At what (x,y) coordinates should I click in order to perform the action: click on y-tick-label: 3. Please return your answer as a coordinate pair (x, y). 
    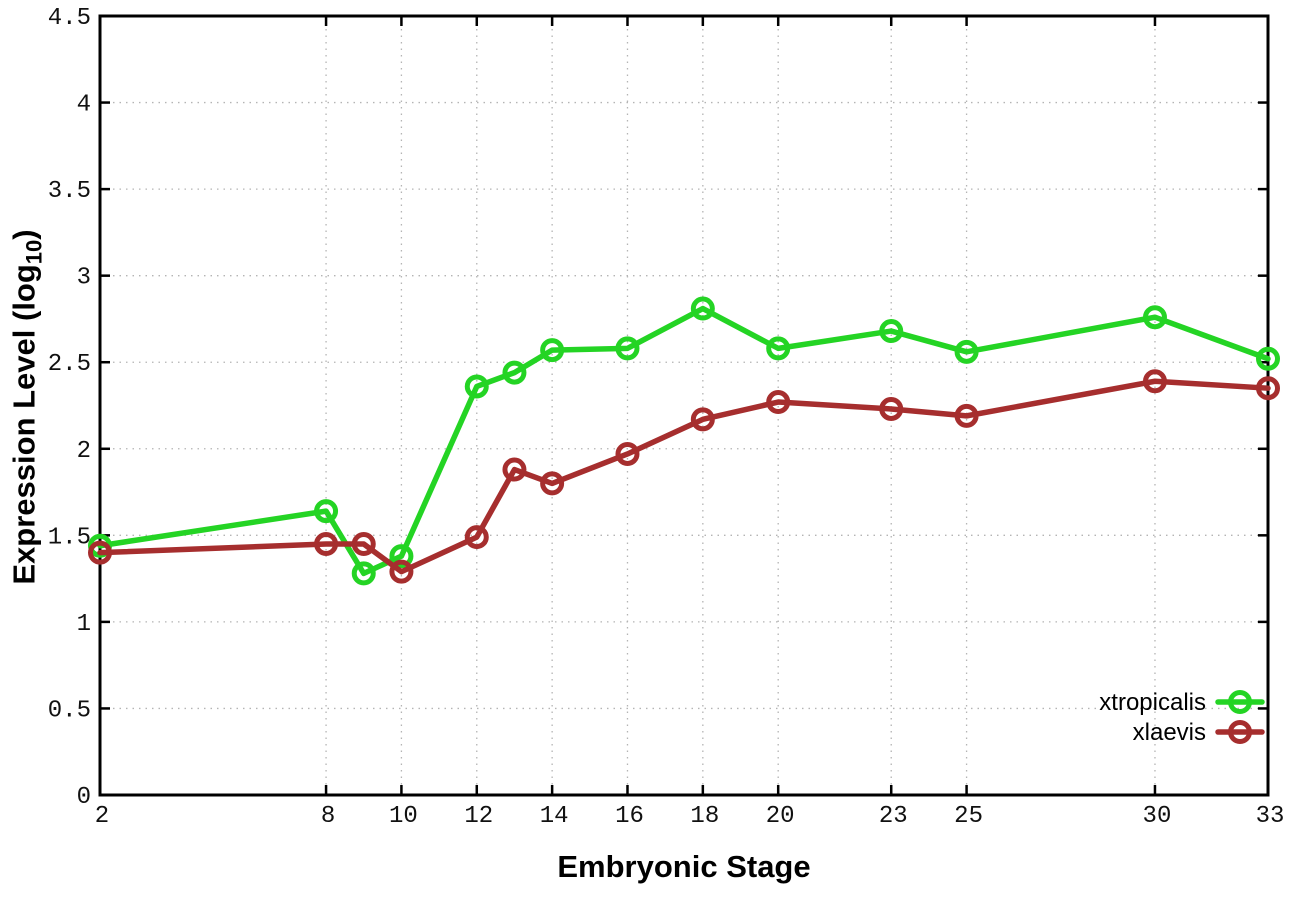
    Looking at the image, I should click on (84, 278).